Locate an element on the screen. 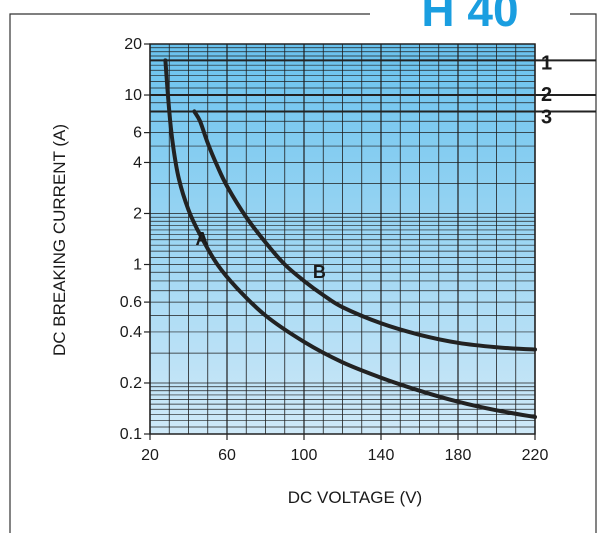 Image resolution: width=604 pixels, height=533 pixels. y-tick-label: 0.6 is located at coordinates (131, 302).